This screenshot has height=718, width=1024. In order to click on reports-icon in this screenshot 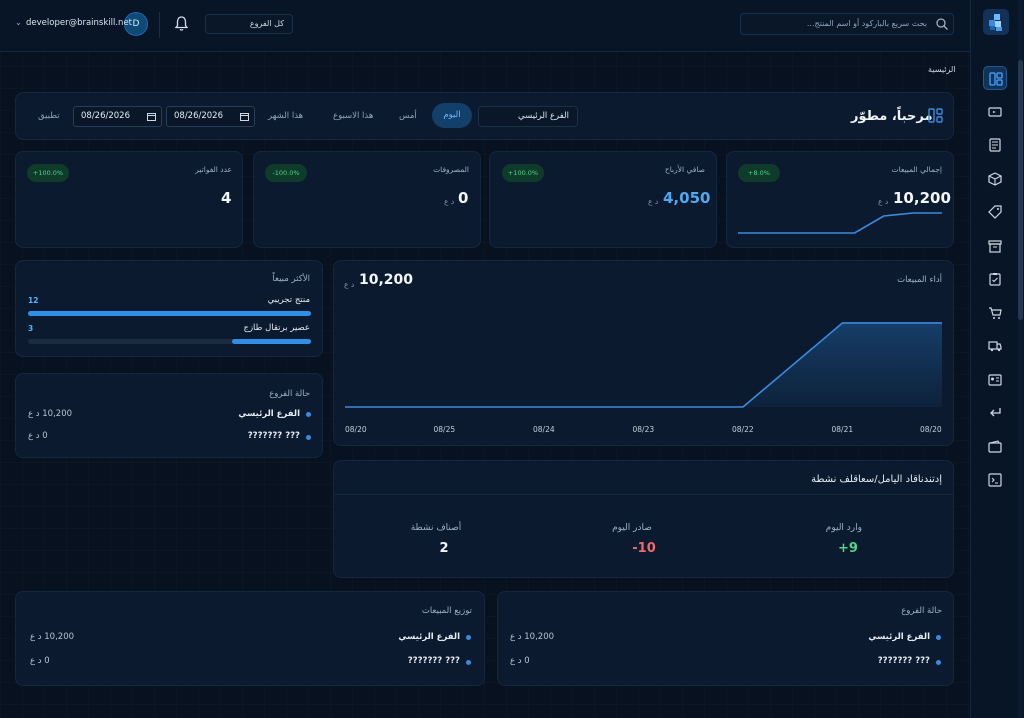, I will do `click(995, 480)`.